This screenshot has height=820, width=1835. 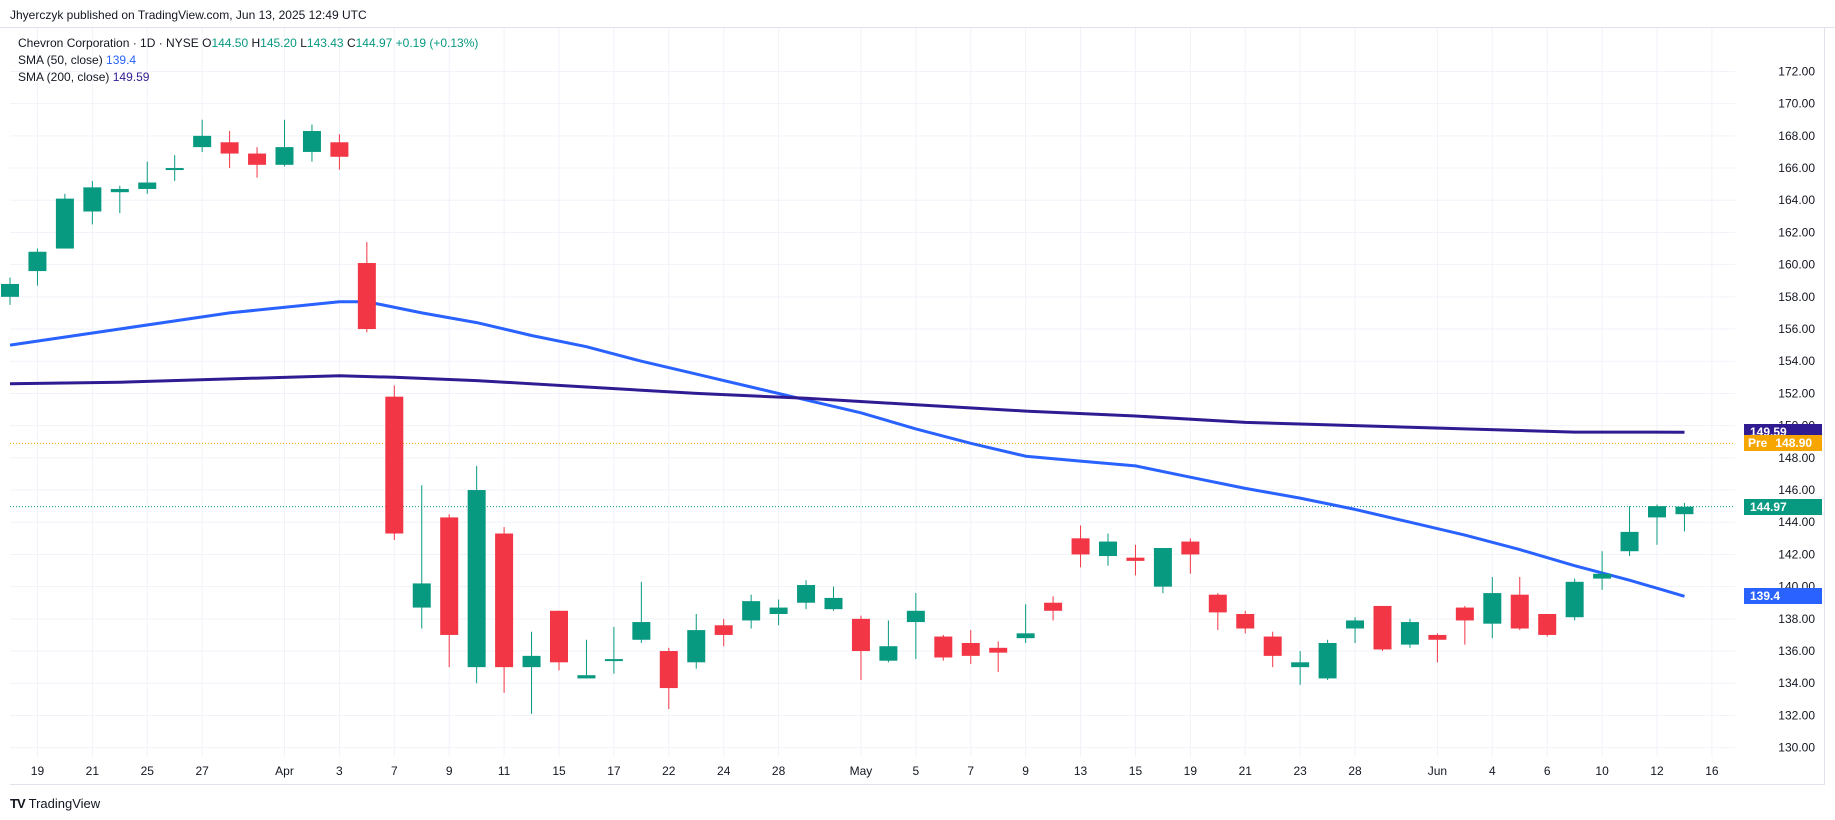 What do you see at coordinates (1796, 232) in the screenshot?
I see `y-tick-label: 162.00` at bounding box center [1796, 232].